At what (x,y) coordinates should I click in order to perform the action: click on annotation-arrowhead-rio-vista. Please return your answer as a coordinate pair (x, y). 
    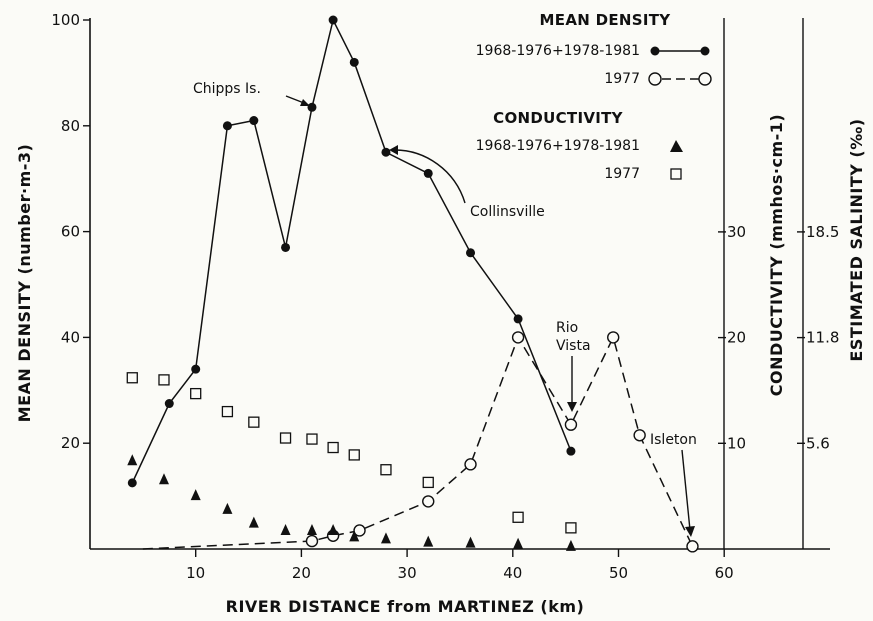
    Looking at the image, I should click on (572, 407).